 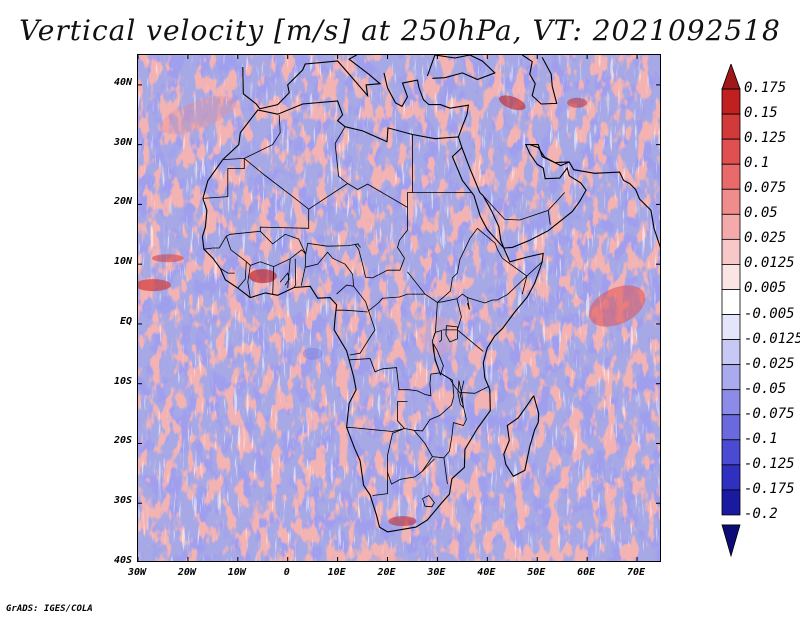 I want to click on lon-tick-label: 60E, so click(x=586, y=572).